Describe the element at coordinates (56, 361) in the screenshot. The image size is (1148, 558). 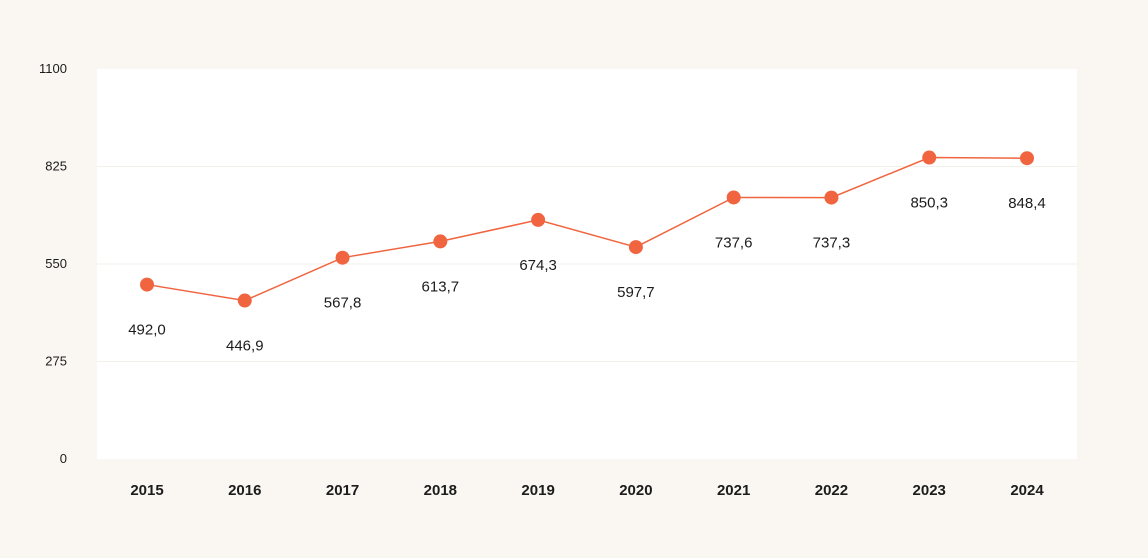
I see `y-tick-label: 275` at that location.